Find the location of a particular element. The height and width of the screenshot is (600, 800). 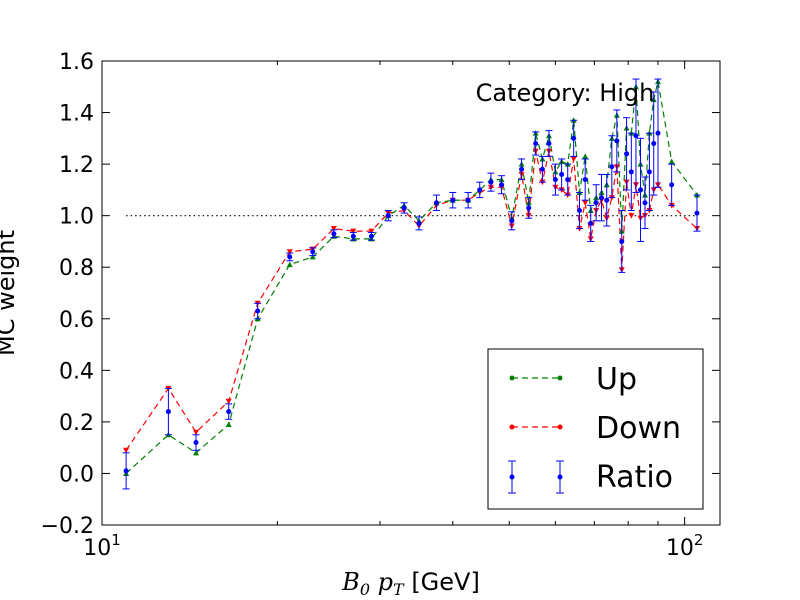

x-label-var: p is located at coordinates (385, 582).